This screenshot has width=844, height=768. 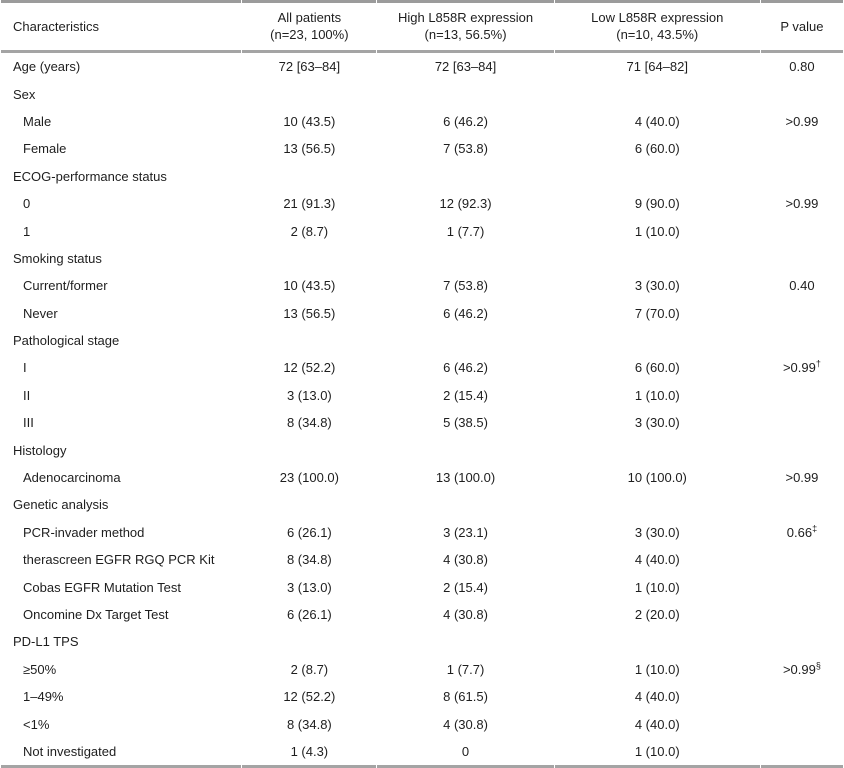 What do you see at coordinates (45, 149) in the screenshot?
I see `row-label: Female` at bounding box center [45, 149].